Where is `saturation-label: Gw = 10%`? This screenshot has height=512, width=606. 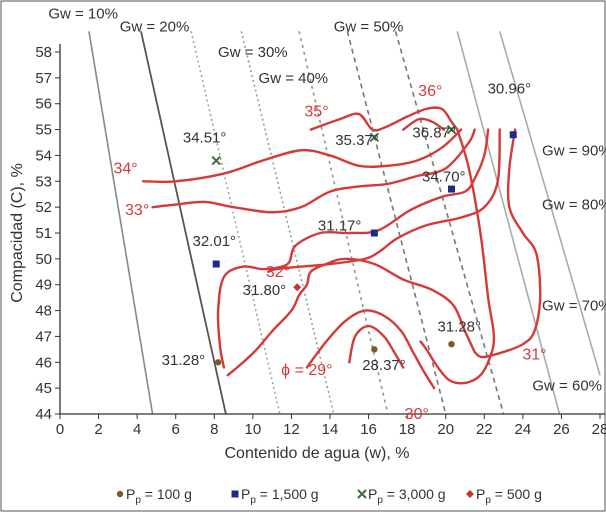
saturation-label: Gw = 10% is located at coordinates (83, 13).